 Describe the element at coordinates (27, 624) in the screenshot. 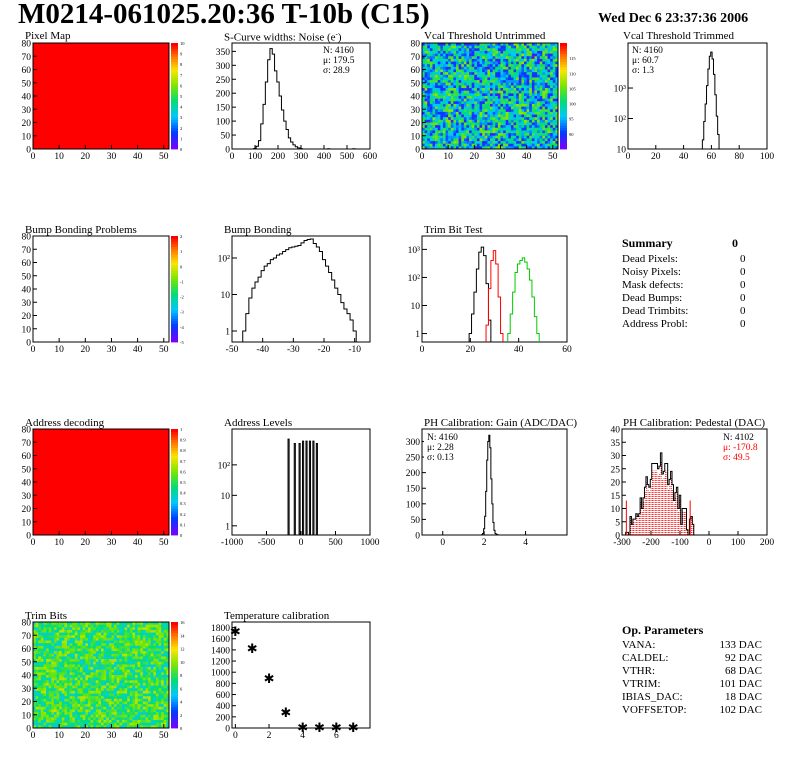

I see `trim_bits-ytick-label-8: 80` at that location.